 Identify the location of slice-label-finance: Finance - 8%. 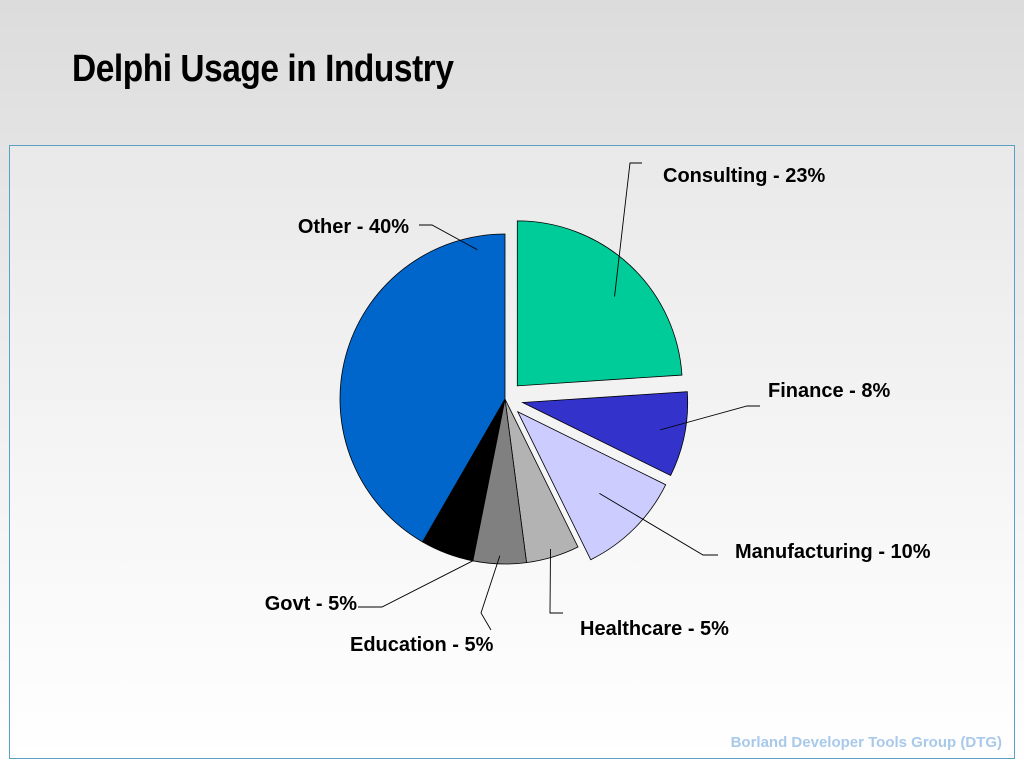
(829, 391).